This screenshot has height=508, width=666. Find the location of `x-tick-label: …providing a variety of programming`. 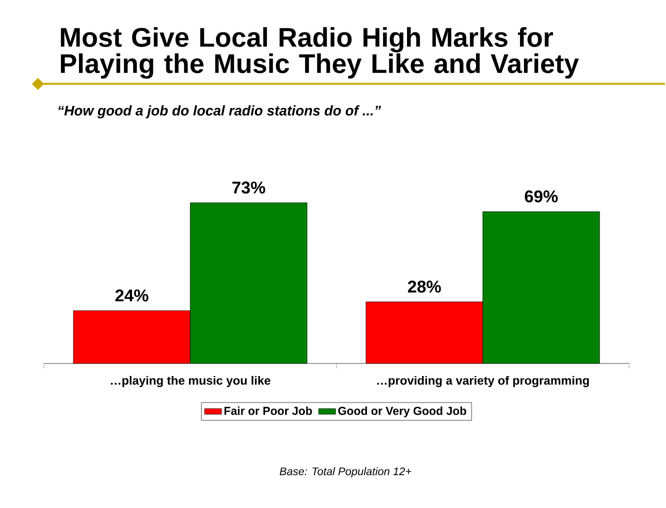

x-tick-label: …providing a variety of programming is located at coordinates (483, 382).